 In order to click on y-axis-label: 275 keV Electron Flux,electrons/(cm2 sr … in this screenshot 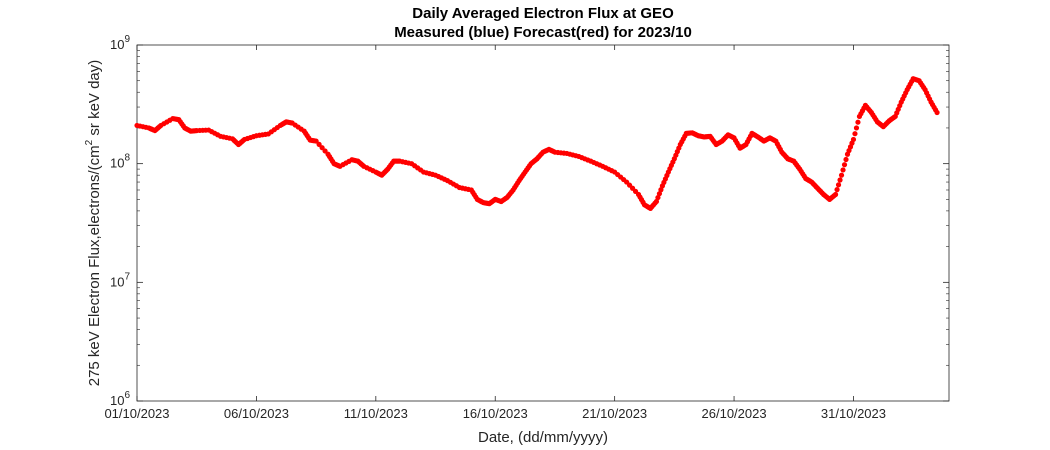, I will do `click(93, 223)`.